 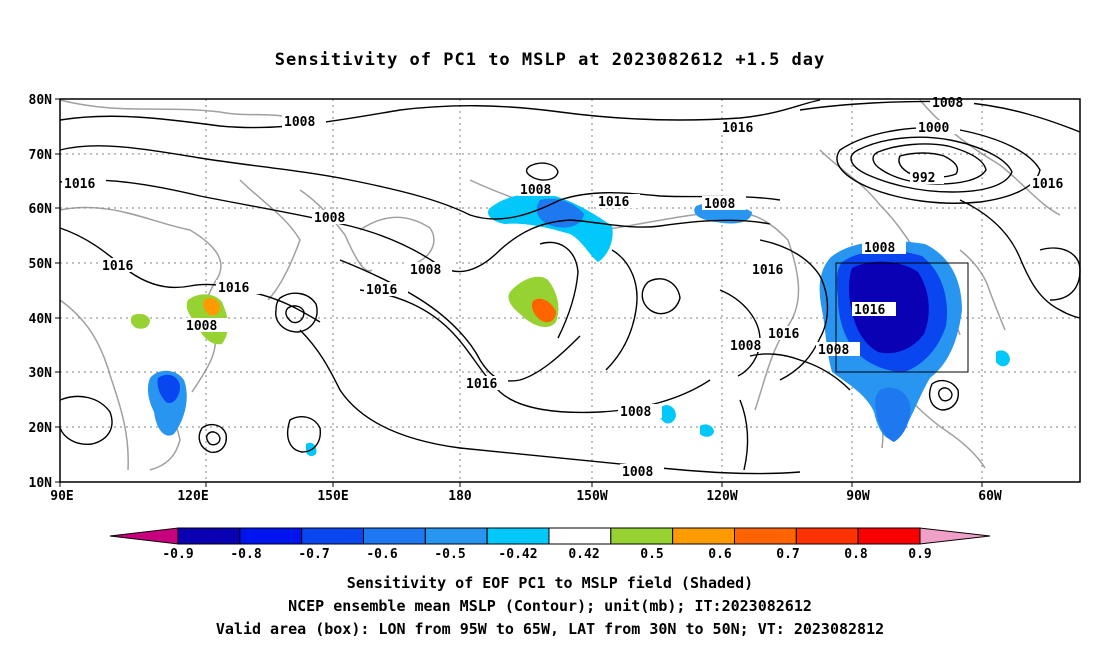 What do you see at coordinates (140, 321) in the screenshot?
I see `shade-positive-small` at bounding box center [140, 321].